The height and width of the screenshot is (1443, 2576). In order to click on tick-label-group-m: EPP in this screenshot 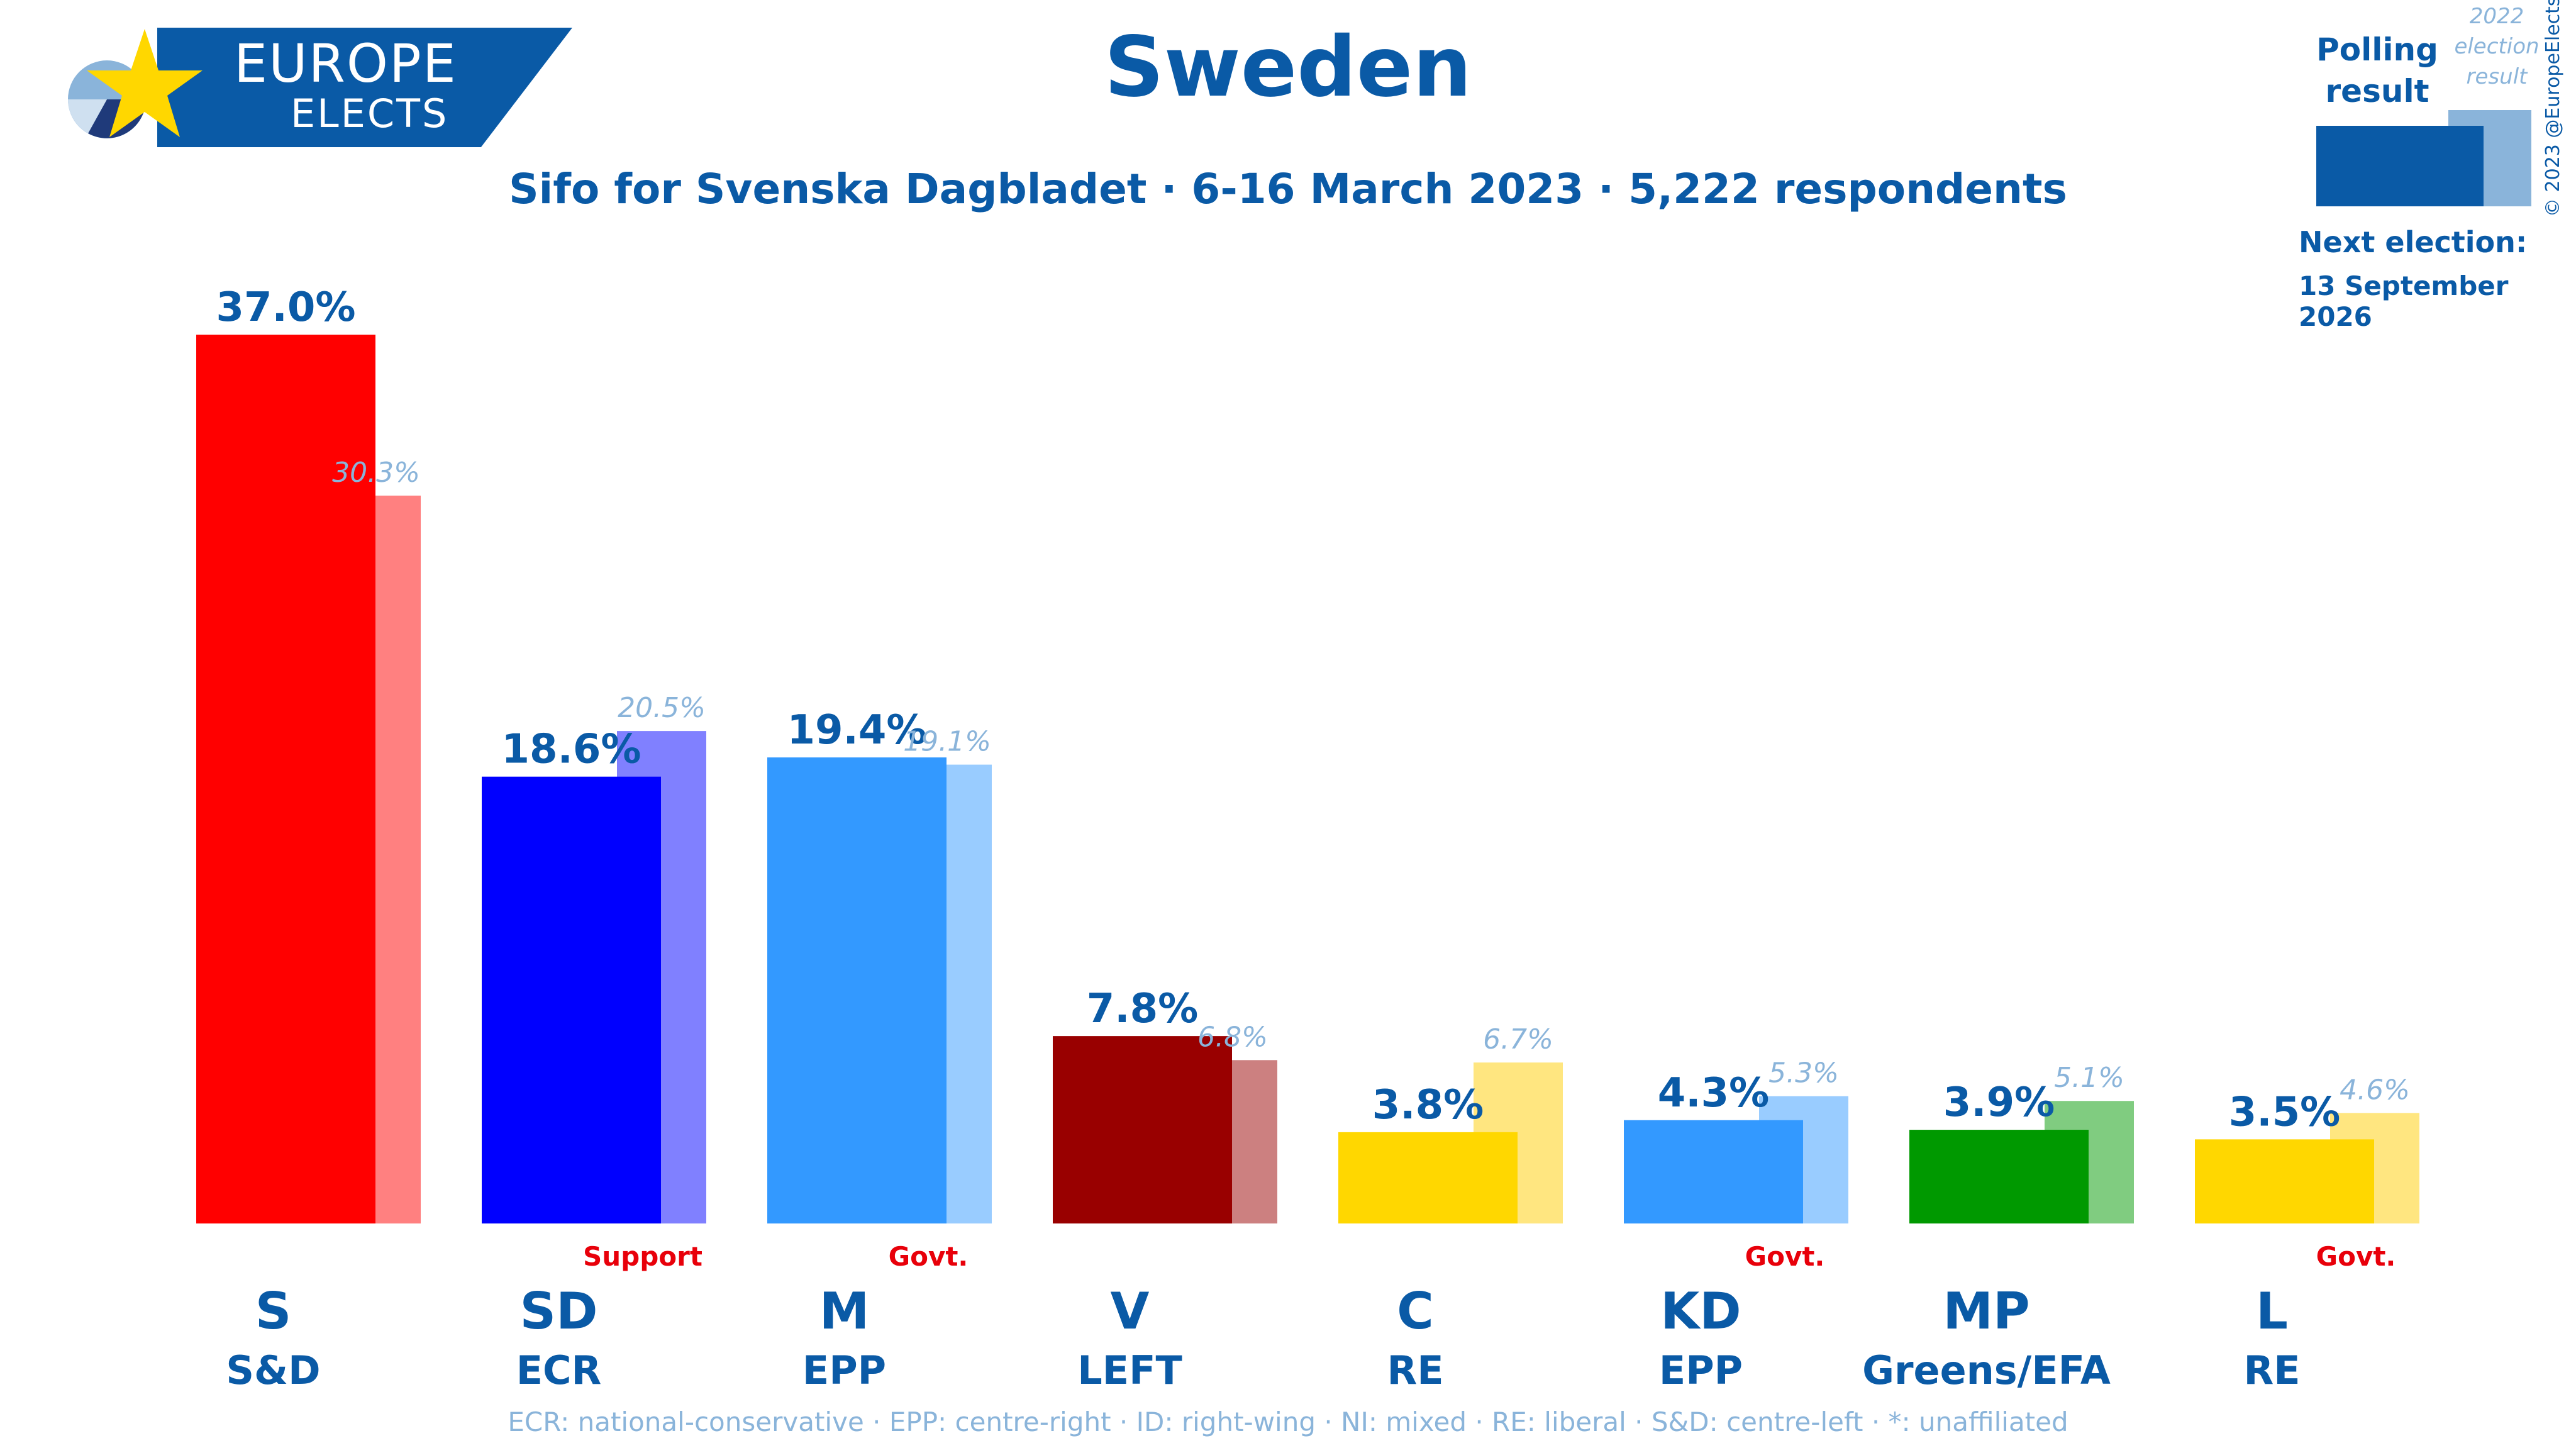, I will do `click(844, 1370)`.